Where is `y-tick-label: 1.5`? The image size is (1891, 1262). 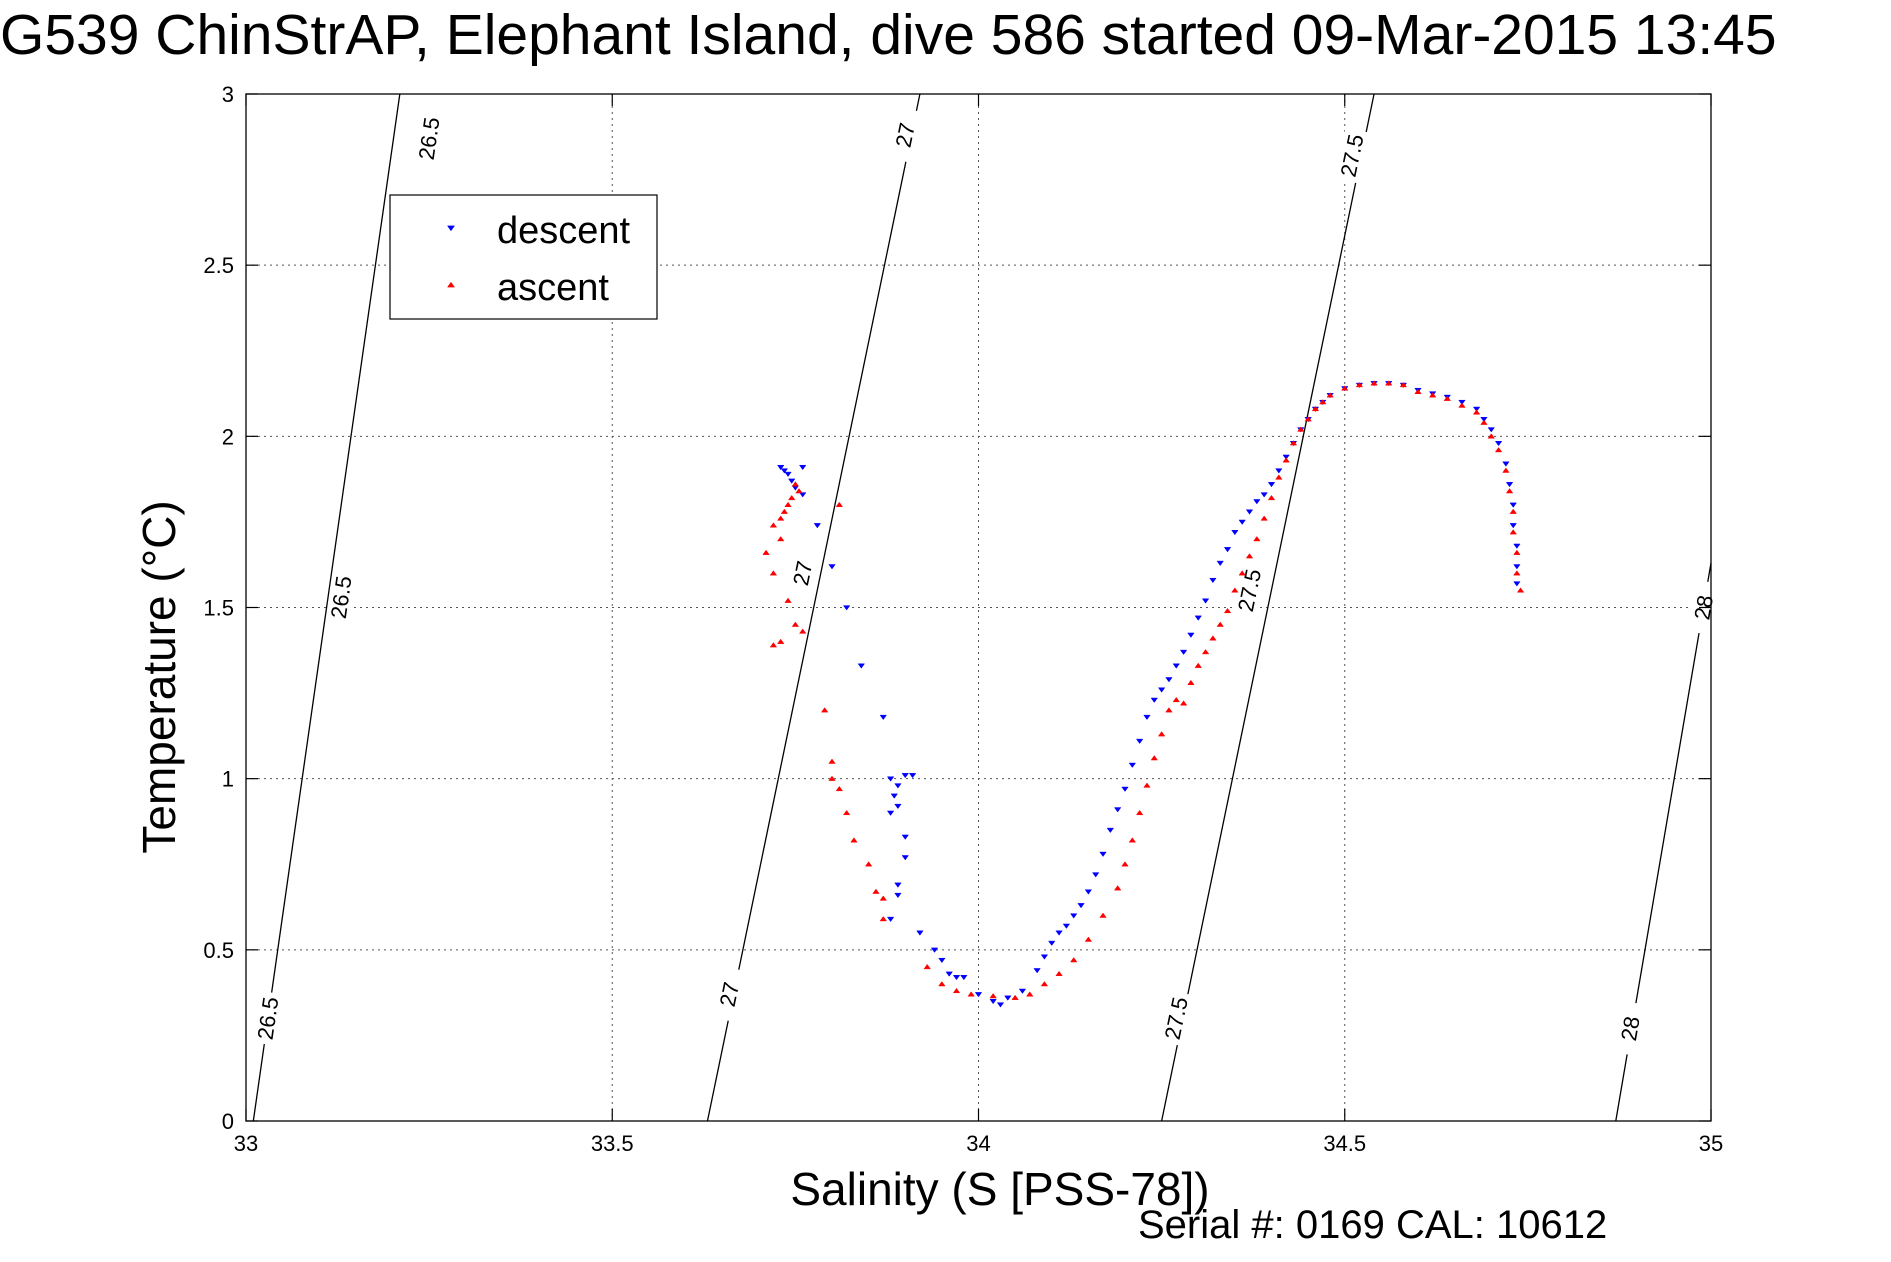 y-tick-label: 1.5 is located at coordinates (218, 608).